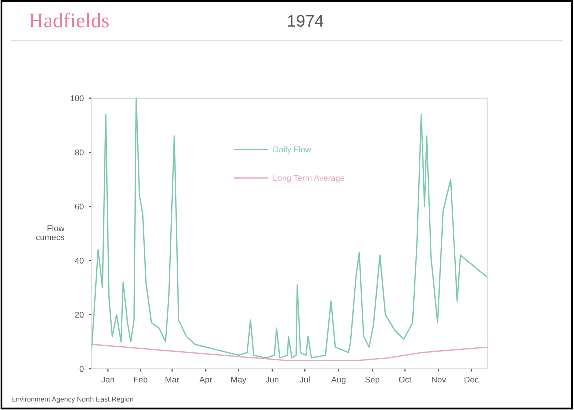 The height and width of the screenshot is (410, 574). What do you see at coordinates (290, 353) in the screenshot?
I see `line-series` at bounding box center [290, 353].